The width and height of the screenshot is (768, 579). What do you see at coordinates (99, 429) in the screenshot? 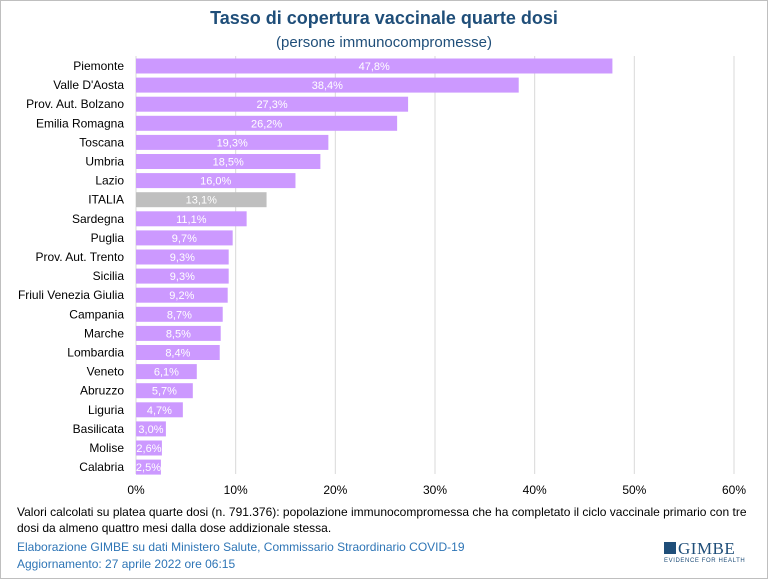
I see `category-label: Basilicata` at bounding box center [99, 429].